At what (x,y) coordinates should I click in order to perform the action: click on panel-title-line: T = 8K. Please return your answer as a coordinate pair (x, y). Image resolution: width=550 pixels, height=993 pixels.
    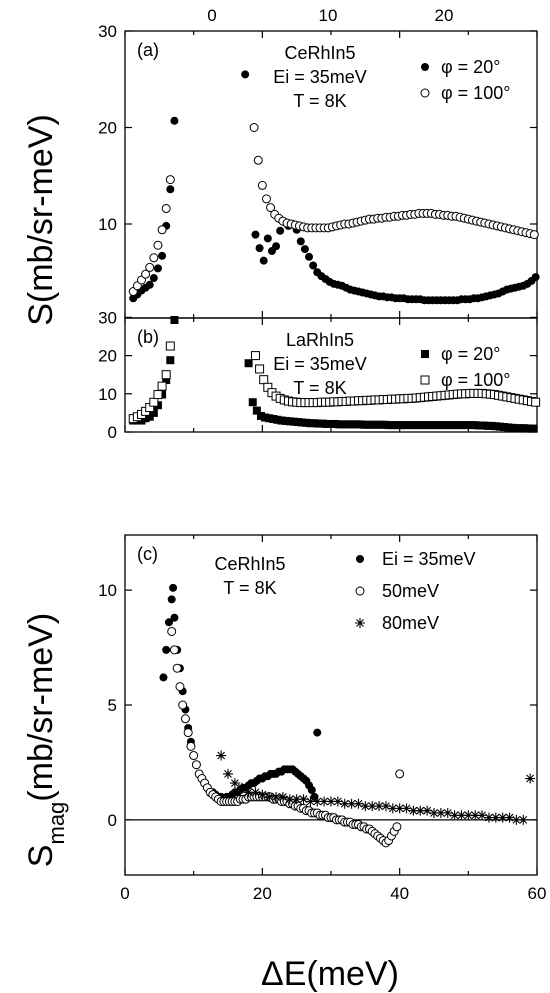
    Looking at the image, I should click on (319, 388).